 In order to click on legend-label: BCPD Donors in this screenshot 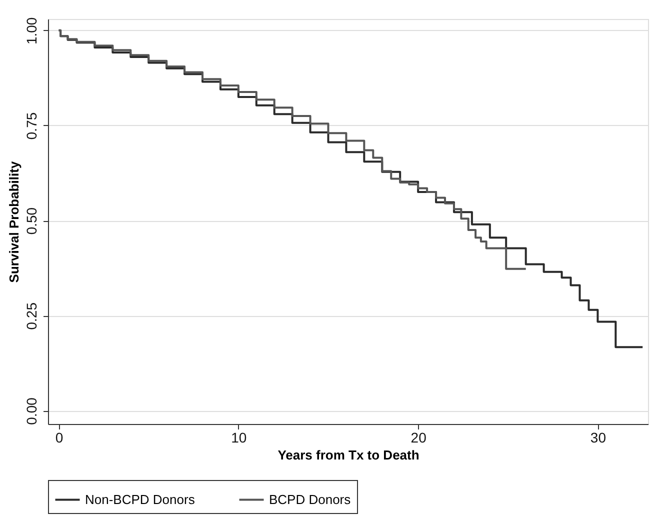, I will do `click(310, 499)`.